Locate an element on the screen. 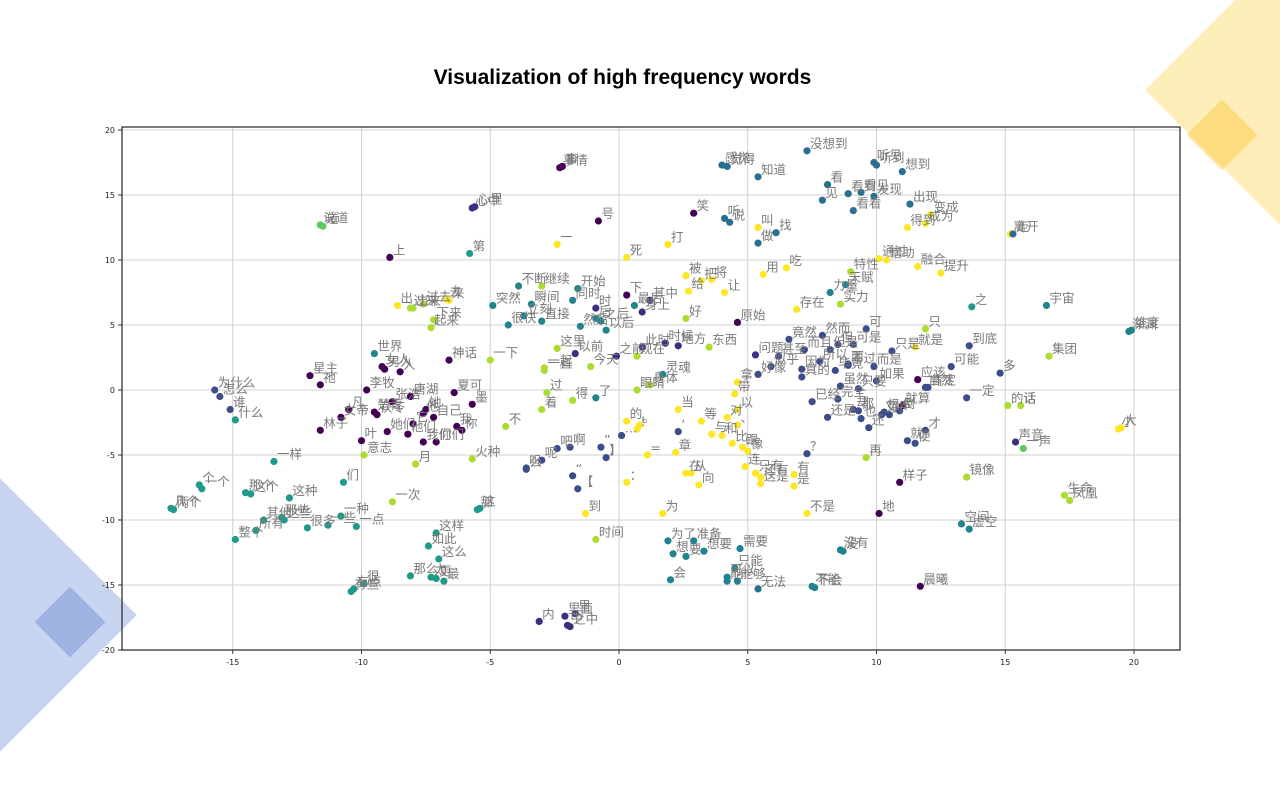 This screenshot has width=1280, height=792. point-label: 给 is located at coordinates (698, 283).